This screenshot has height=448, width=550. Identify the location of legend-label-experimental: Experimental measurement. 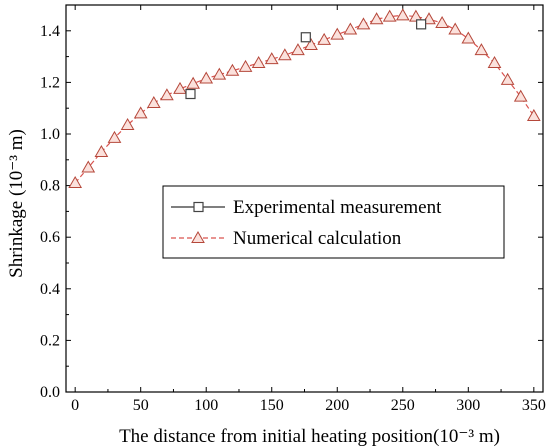
(337, 207).